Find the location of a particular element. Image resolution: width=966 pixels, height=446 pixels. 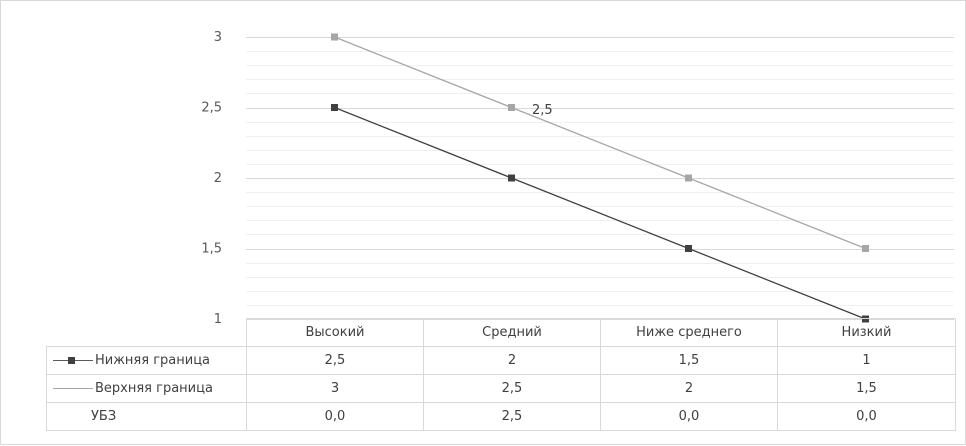

y-tick-label: 1,5 is located at coordinates (211, 249).